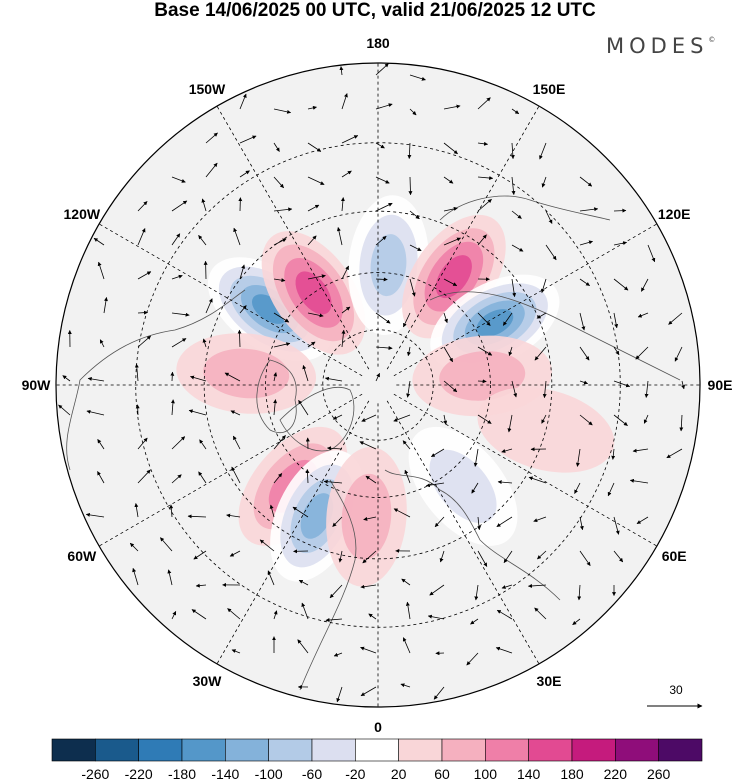  I want to click on europe-coast, so click(472, 535).